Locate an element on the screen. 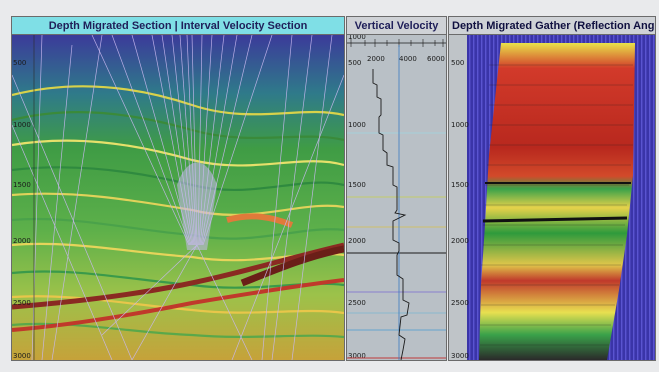  velocity-scale-label-1000: 1000 is located at coordinates (357, 38).